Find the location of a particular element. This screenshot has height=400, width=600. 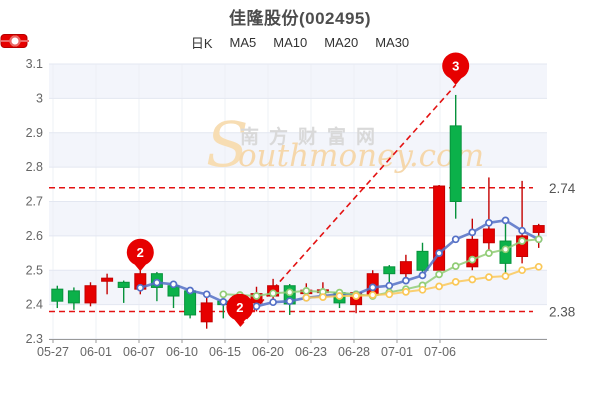

legend-label: MA5 is located at coordinates (243, 42).